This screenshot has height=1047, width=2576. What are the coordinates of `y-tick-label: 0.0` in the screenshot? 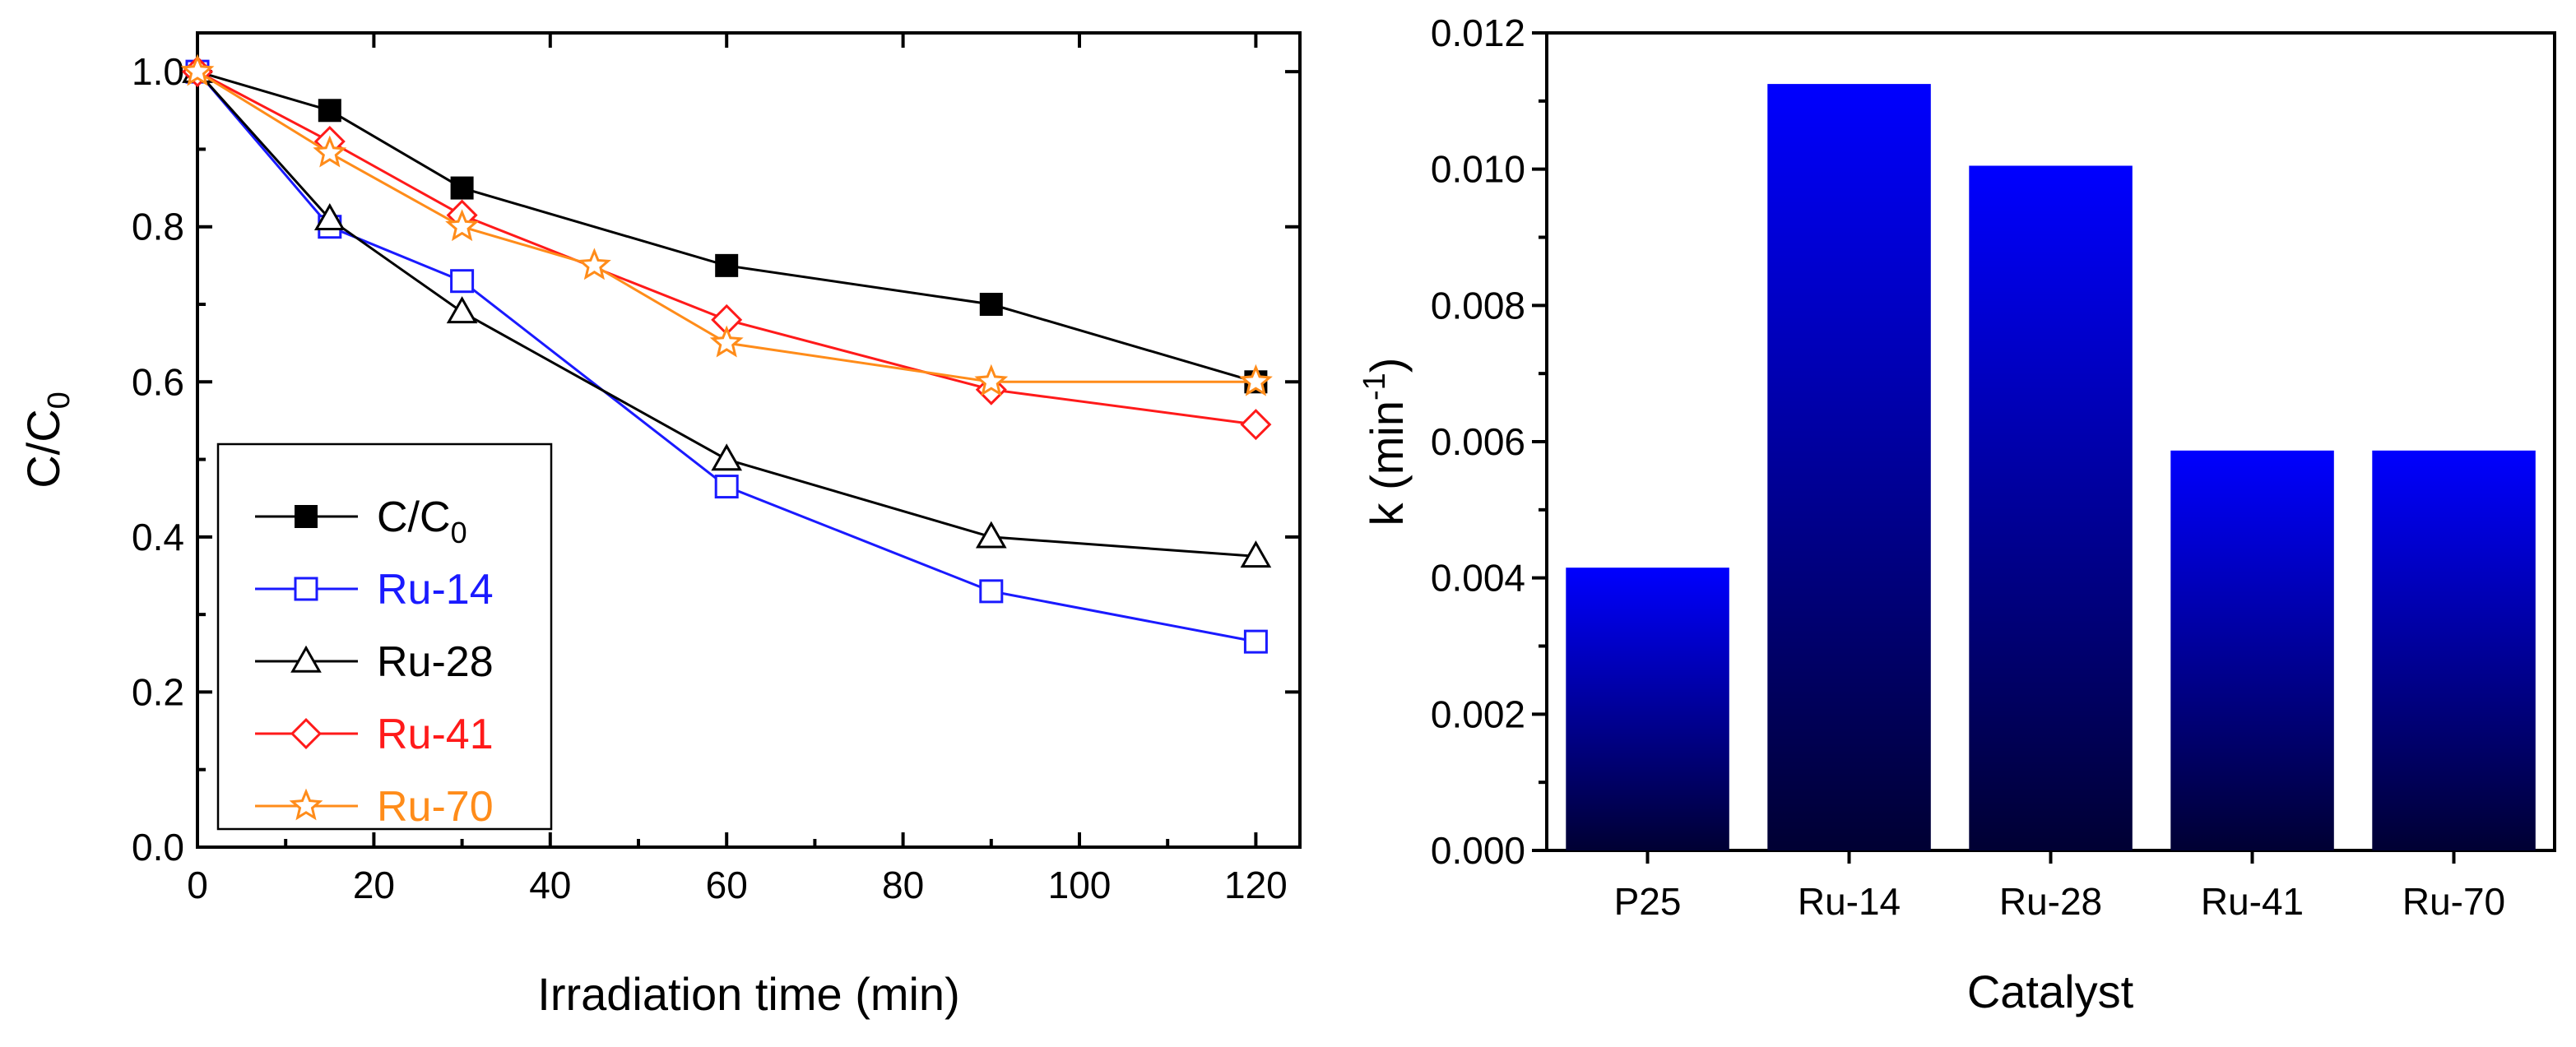 It's located at (158, 847).